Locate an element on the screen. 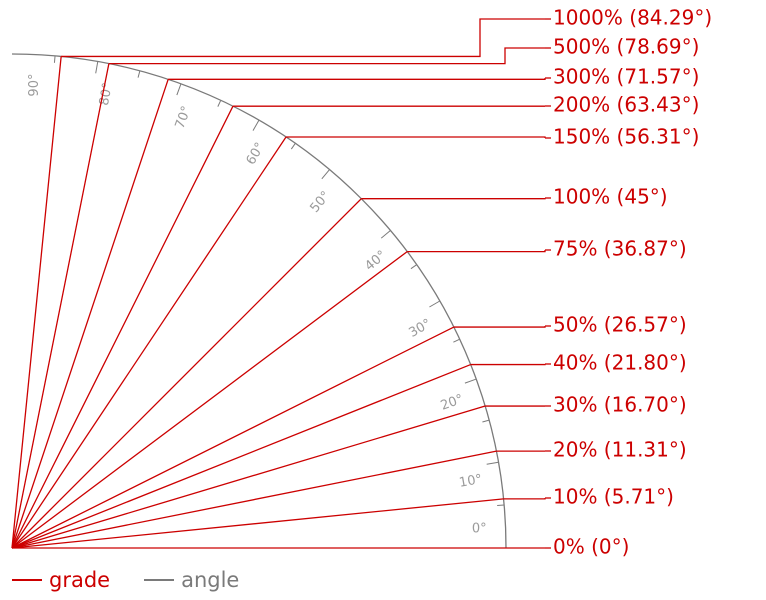  grade-label: 20% (11.31°) is located at coordinates (620, 450).